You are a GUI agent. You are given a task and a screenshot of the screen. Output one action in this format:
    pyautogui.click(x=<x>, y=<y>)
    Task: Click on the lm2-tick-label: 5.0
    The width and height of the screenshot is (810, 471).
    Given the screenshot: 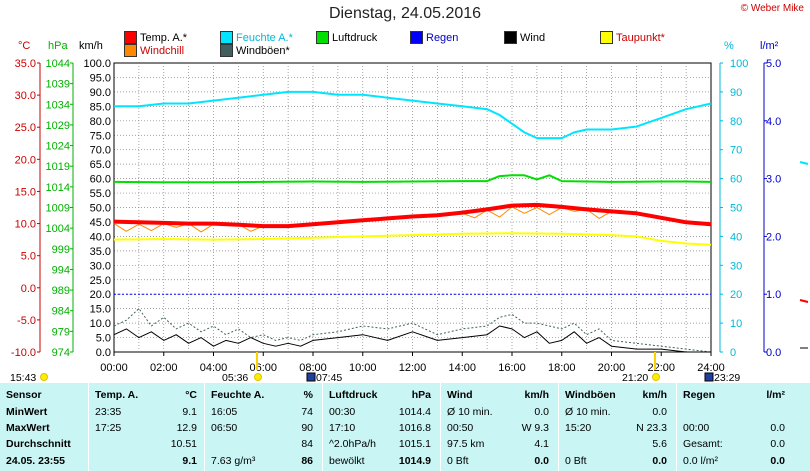 What is the action you would take?
    pyautogui.click(x=773, y=64)
    